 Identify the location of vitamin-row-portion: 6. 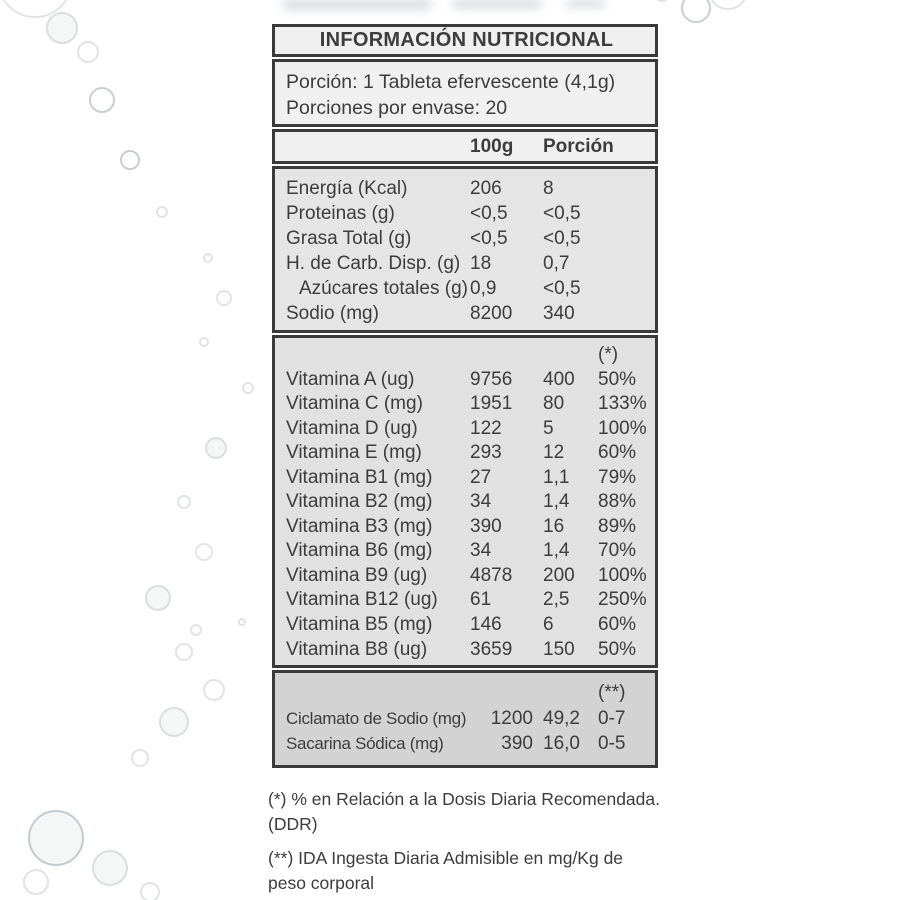
(548, 625).